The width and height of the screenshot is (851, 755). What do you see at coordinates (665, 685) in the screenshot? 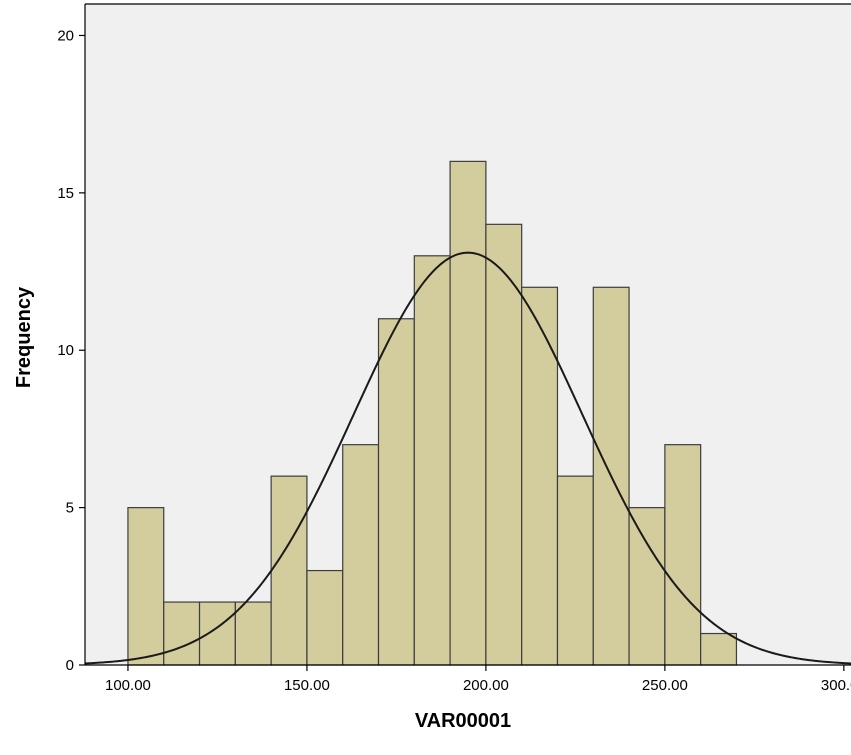
I see `x-tick-label: 250.00` at bounding box center [665, 685].